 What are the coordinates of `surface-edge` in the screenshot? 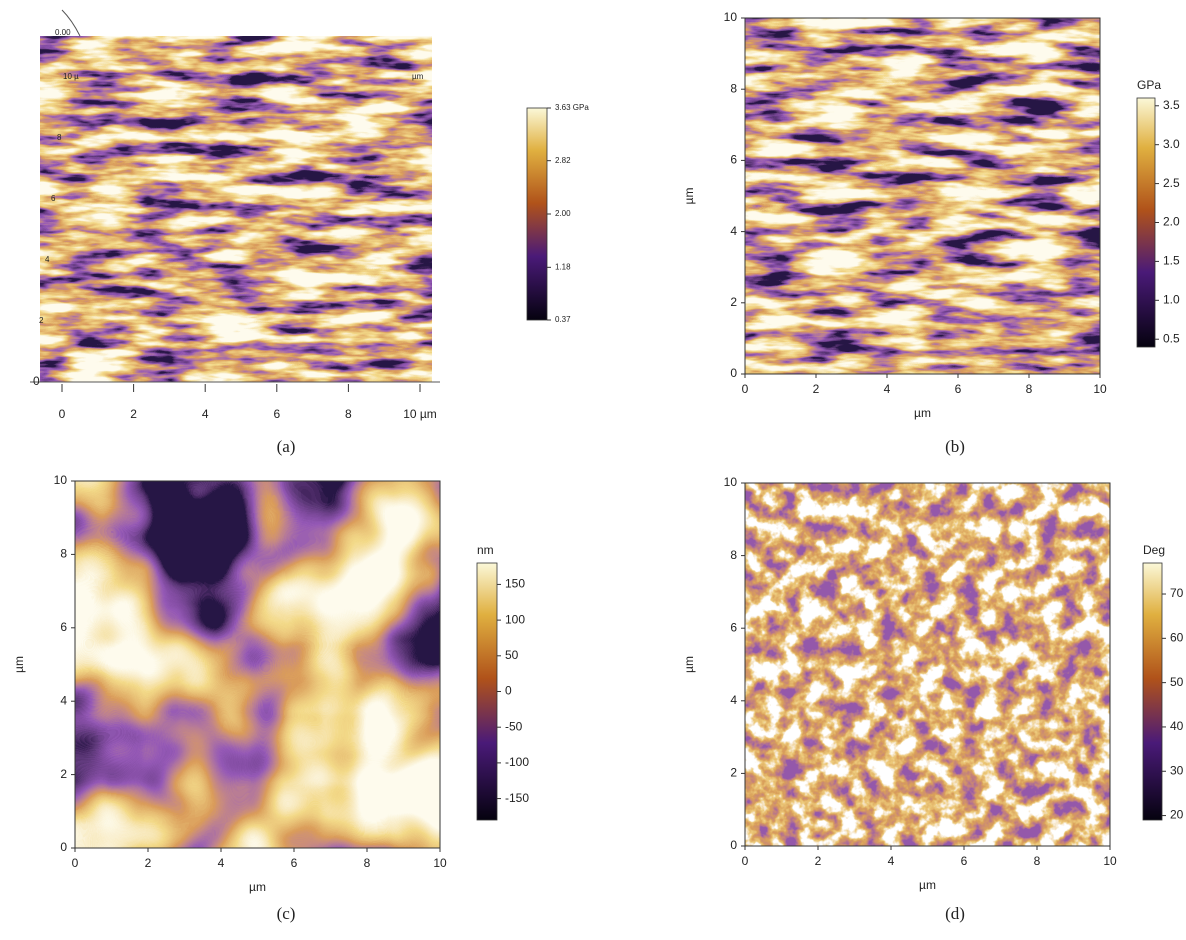 It's located at (235, 196).